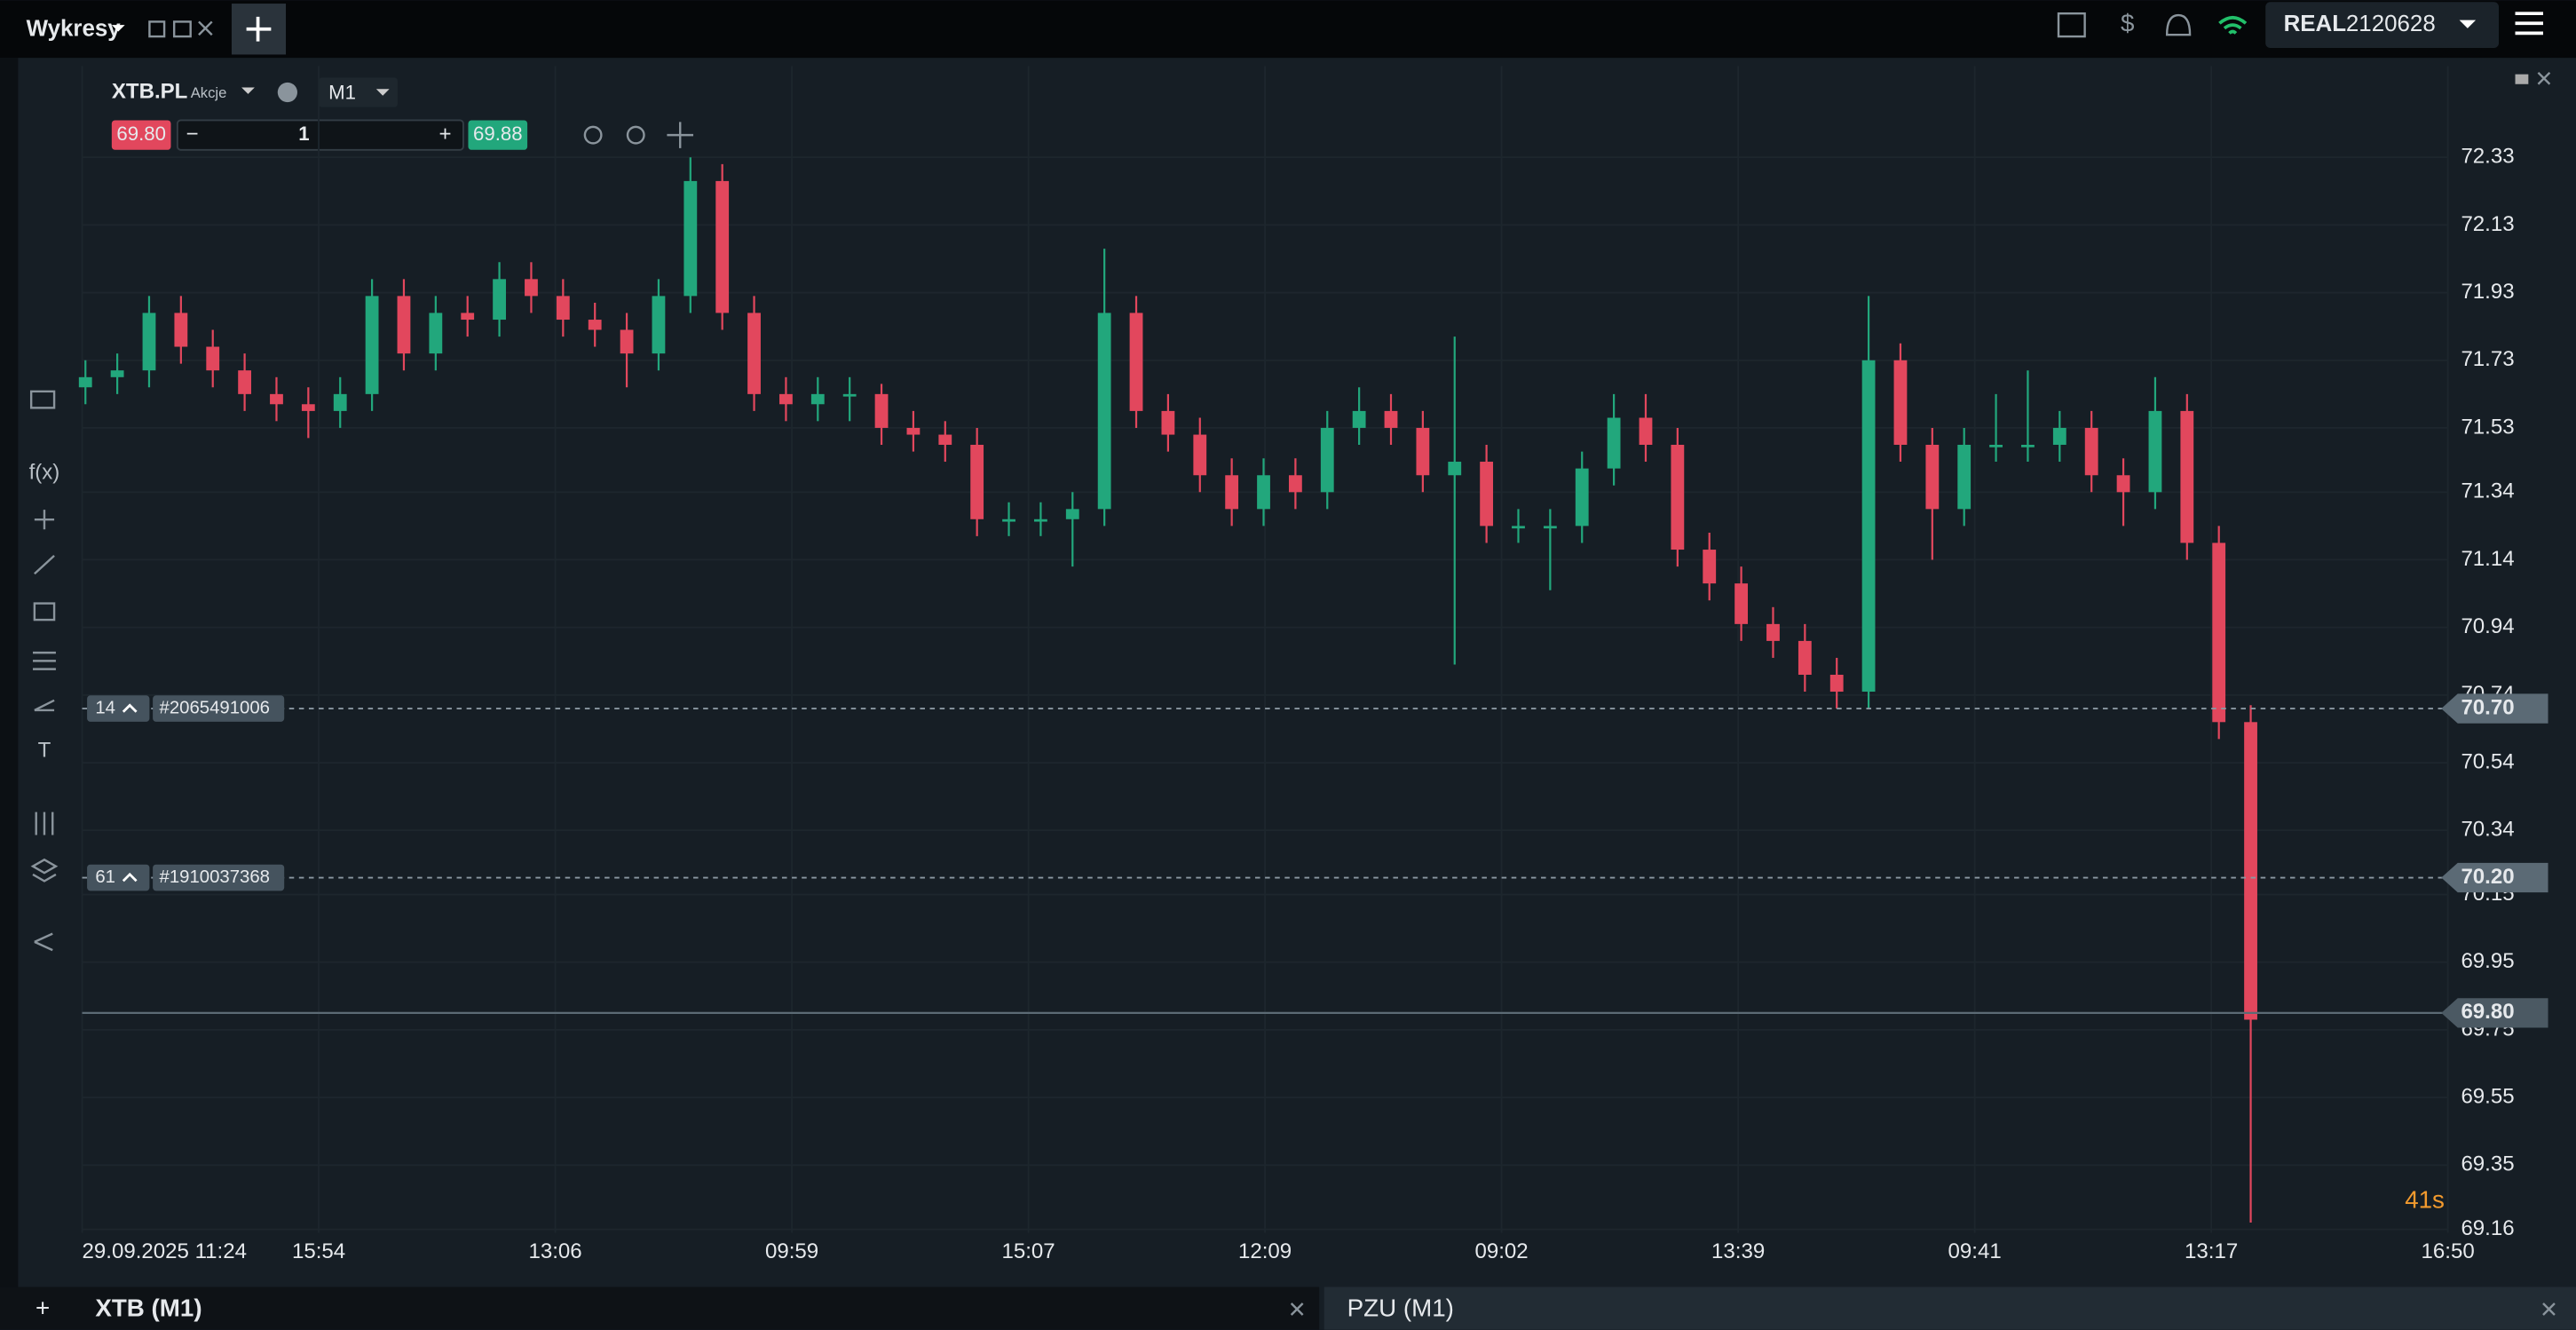  Describe the element at coordinates (2544, 78) in the screenshot. I see `close` at that location.